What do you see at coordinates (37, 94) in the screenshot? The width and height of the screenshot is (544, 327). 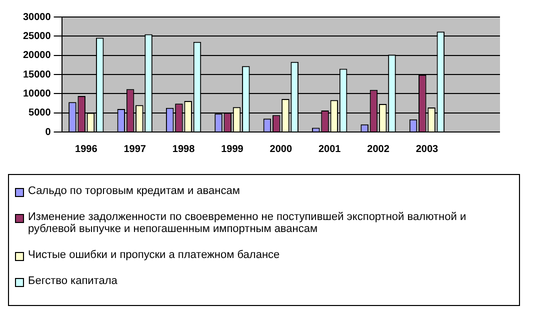 I see `y-tick-label: 10000` at bounding box center [37, 94].